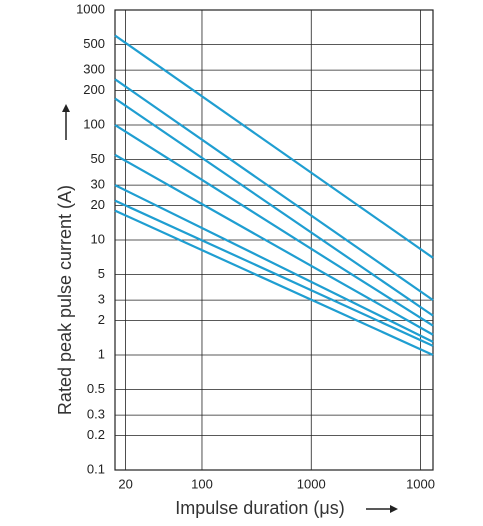 Image resolution: width=483 pixels, height=526 pixels. I want to click on y-tick-label: 3, so click(101, 299).